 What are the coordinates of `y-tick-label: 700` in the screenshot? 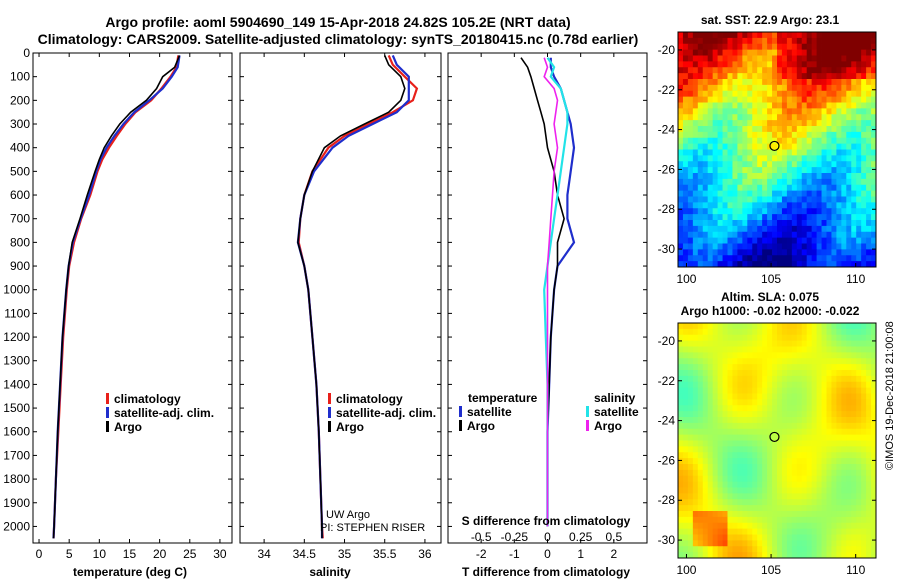 It's located at (20, 219).